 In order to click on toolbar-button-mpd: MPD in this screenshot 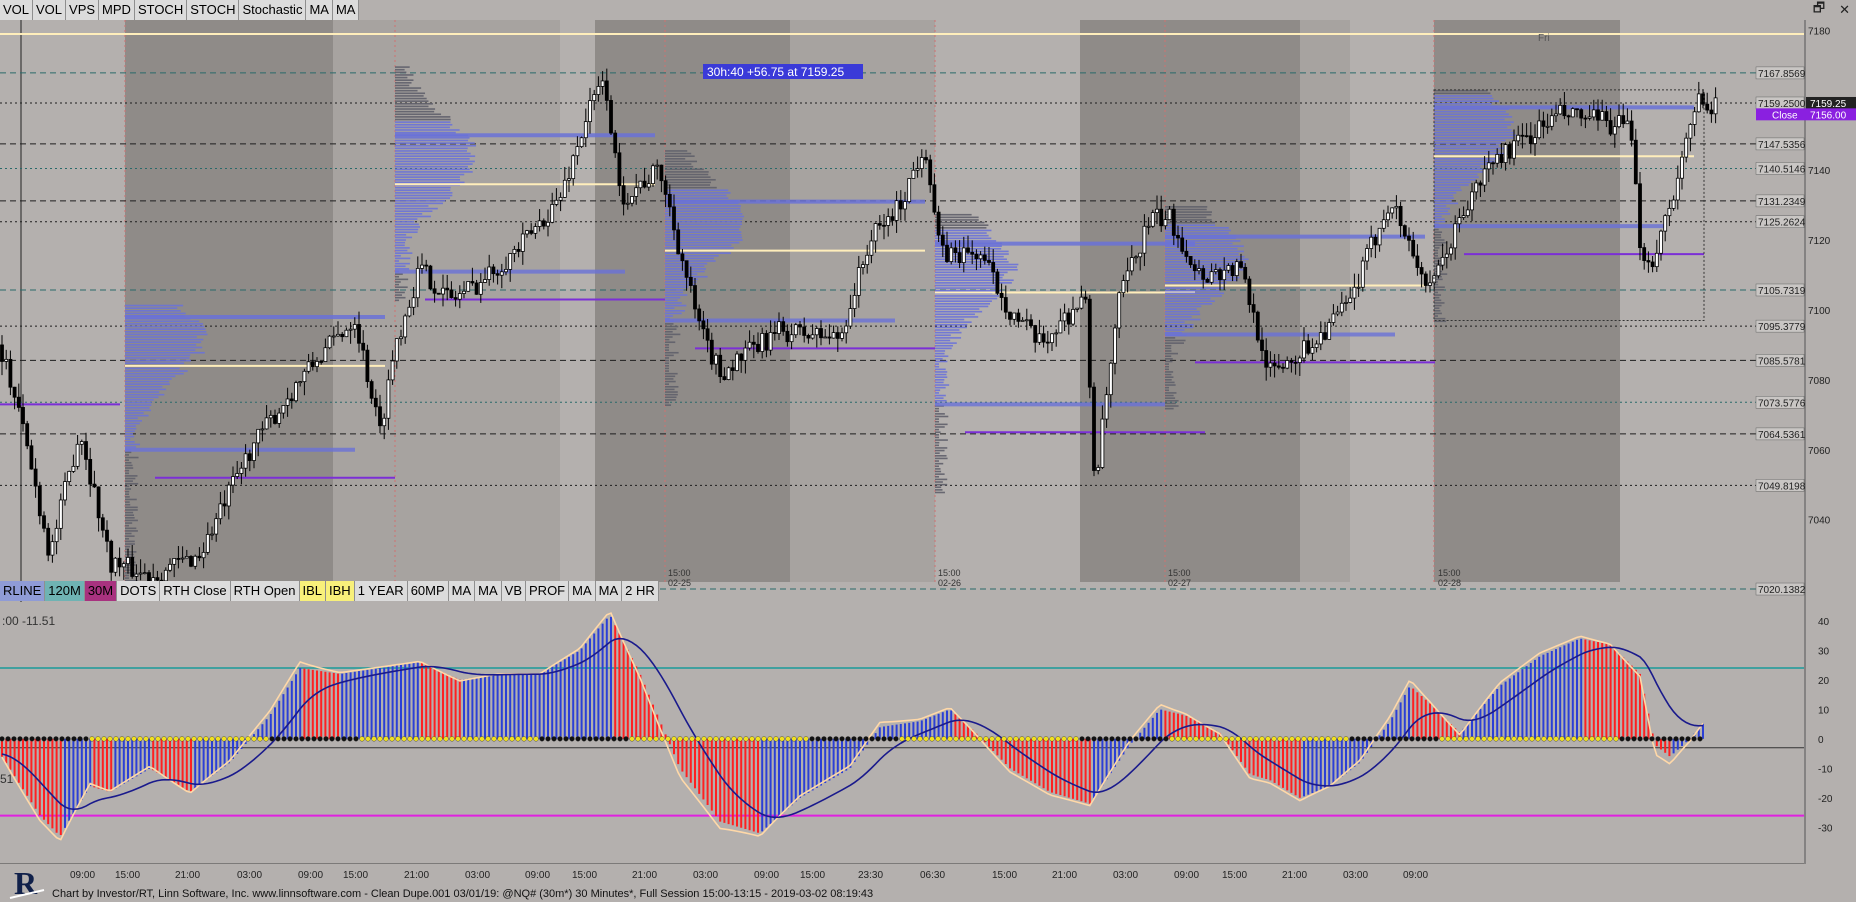, I will do `click(117, 10)`.